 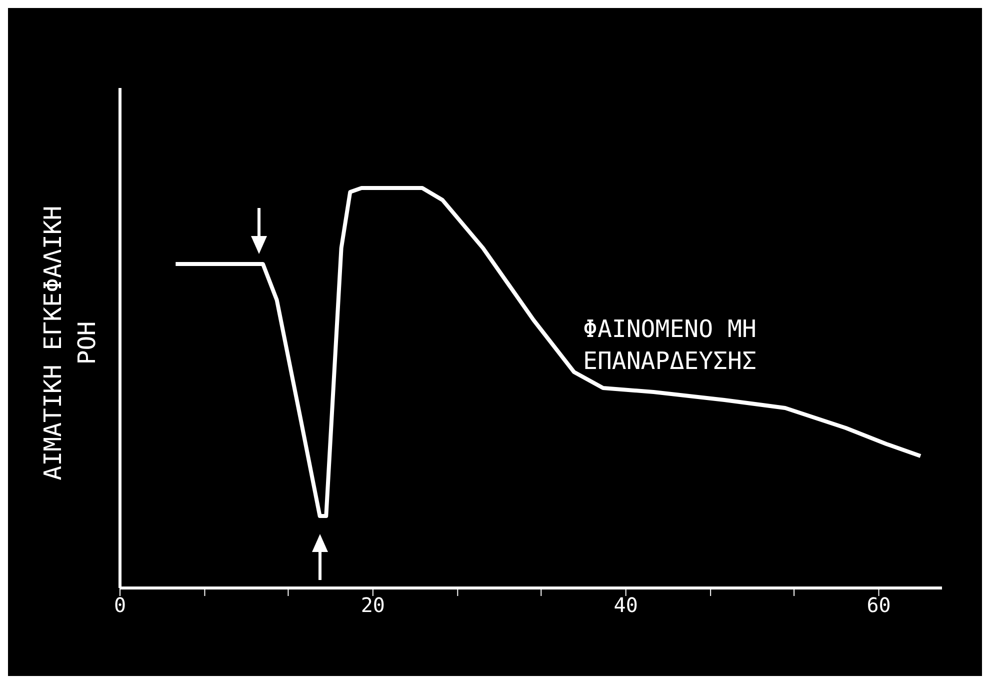 What do you see at coordinates (878, 605) in the screenshot?
I see `x-tick-label: 60` at bounding box center [878, 605].